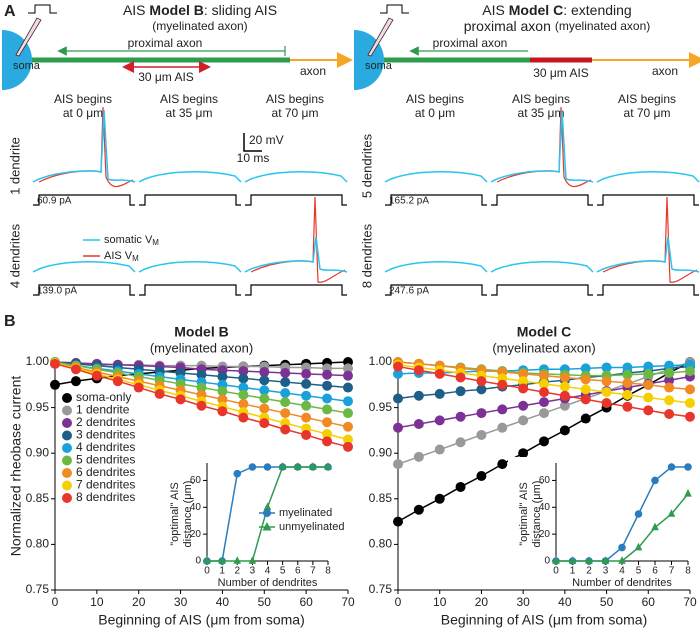  Describe the element at coordinates (311, 527) in the screenshot. I see `legend-label: unmyelinated` at that location.